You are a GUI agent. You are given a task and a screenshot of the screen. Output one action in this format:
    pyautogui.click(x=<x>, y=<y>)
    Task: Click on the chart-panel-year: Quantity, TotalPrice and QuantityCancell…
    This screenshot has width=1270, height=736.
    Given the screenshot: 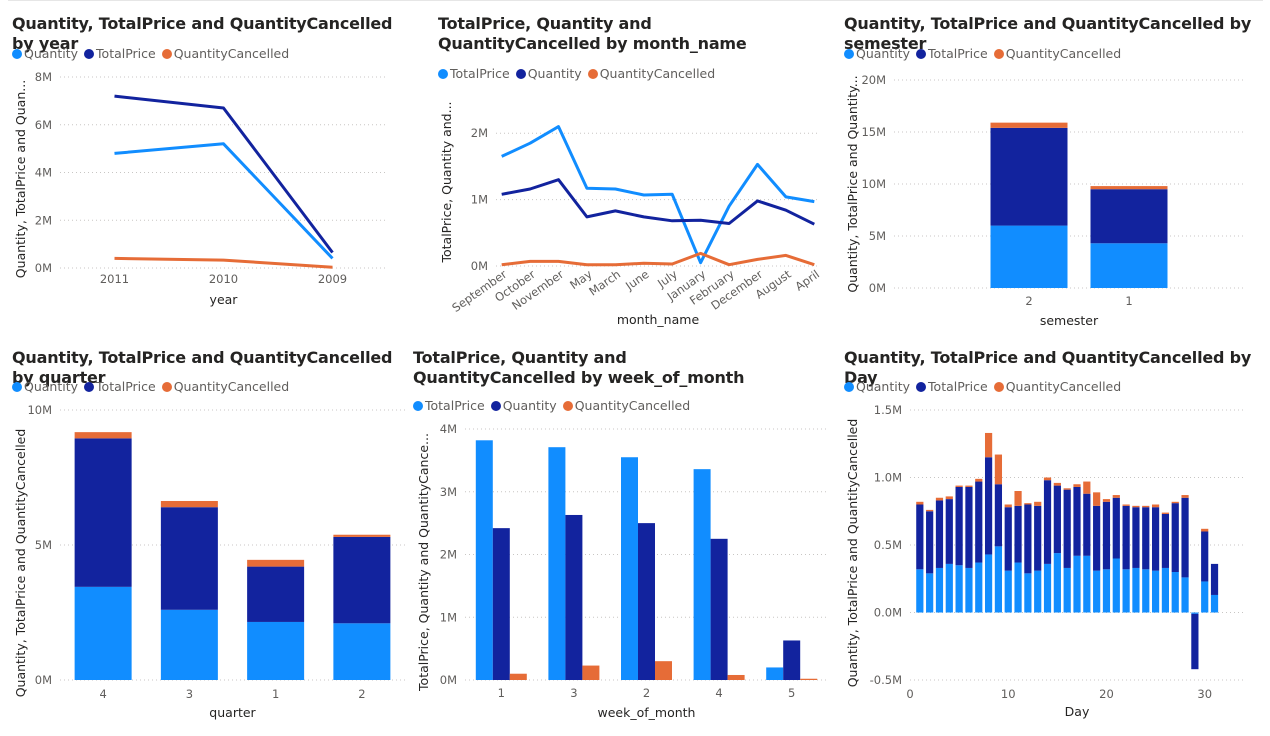 What is the action you would take?
    pyautogui.click(x=212, y=169)
    